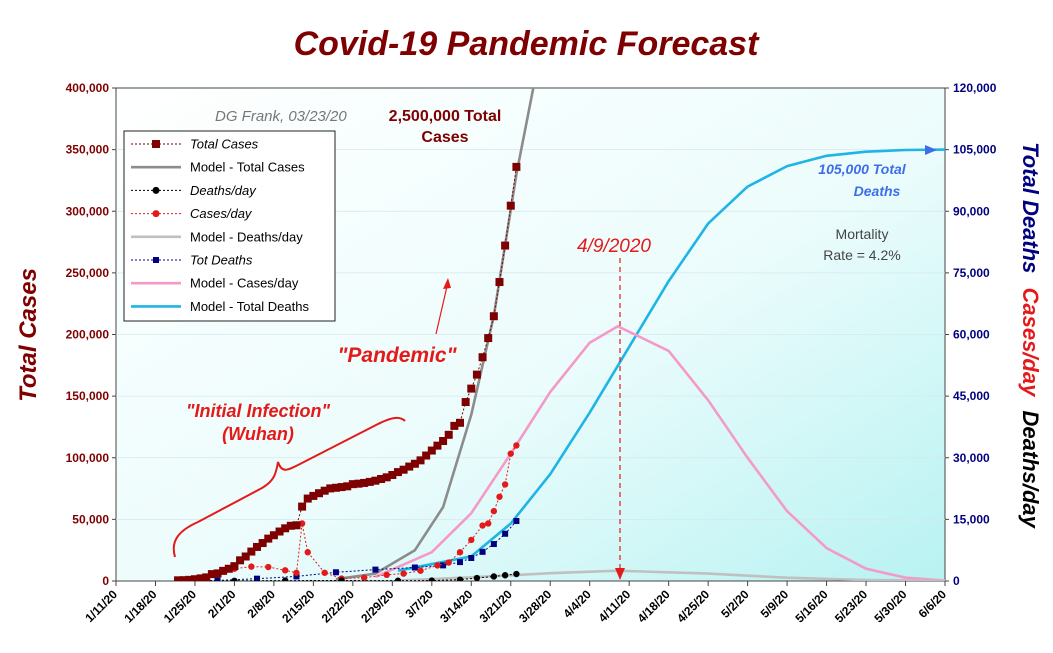 This screenshot has height=653, width=1053. I want to click on pandemic-arrow-line, so click(442, 308).